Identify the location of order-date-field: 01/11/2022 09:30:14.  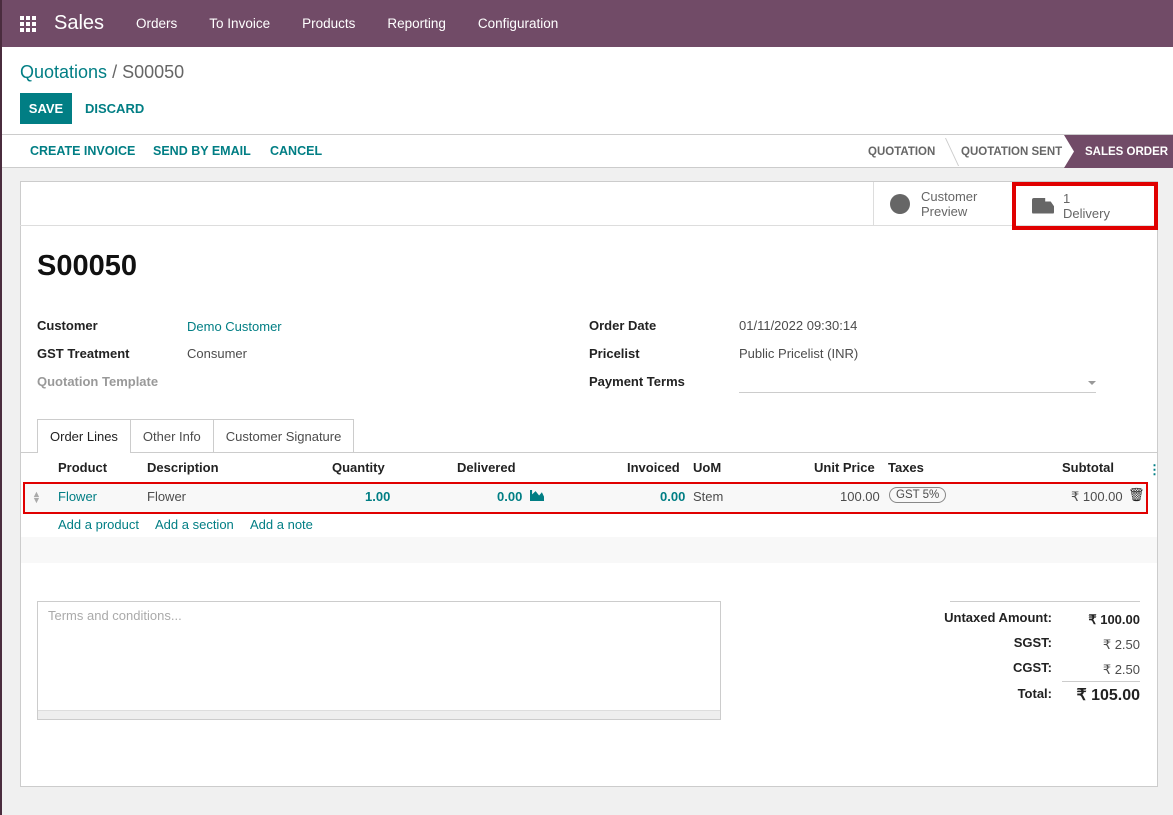
(798, 325).